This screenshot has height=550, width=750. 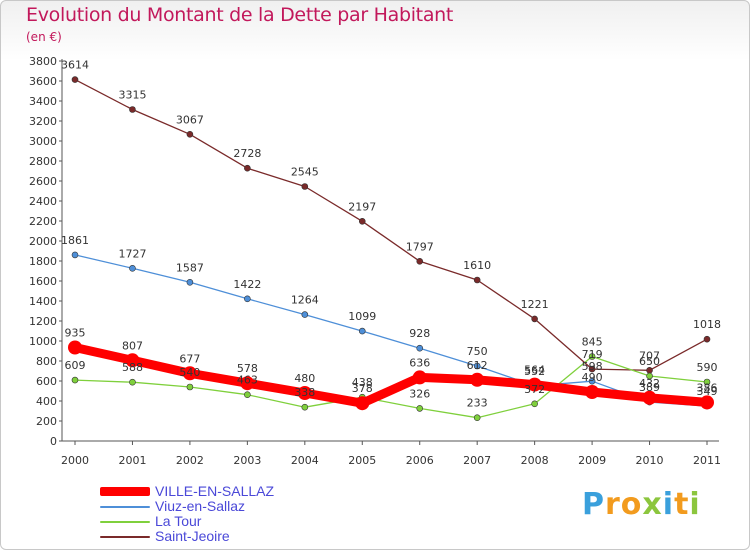 I want to click on data-label: 1587, so click(x=190, y=267).